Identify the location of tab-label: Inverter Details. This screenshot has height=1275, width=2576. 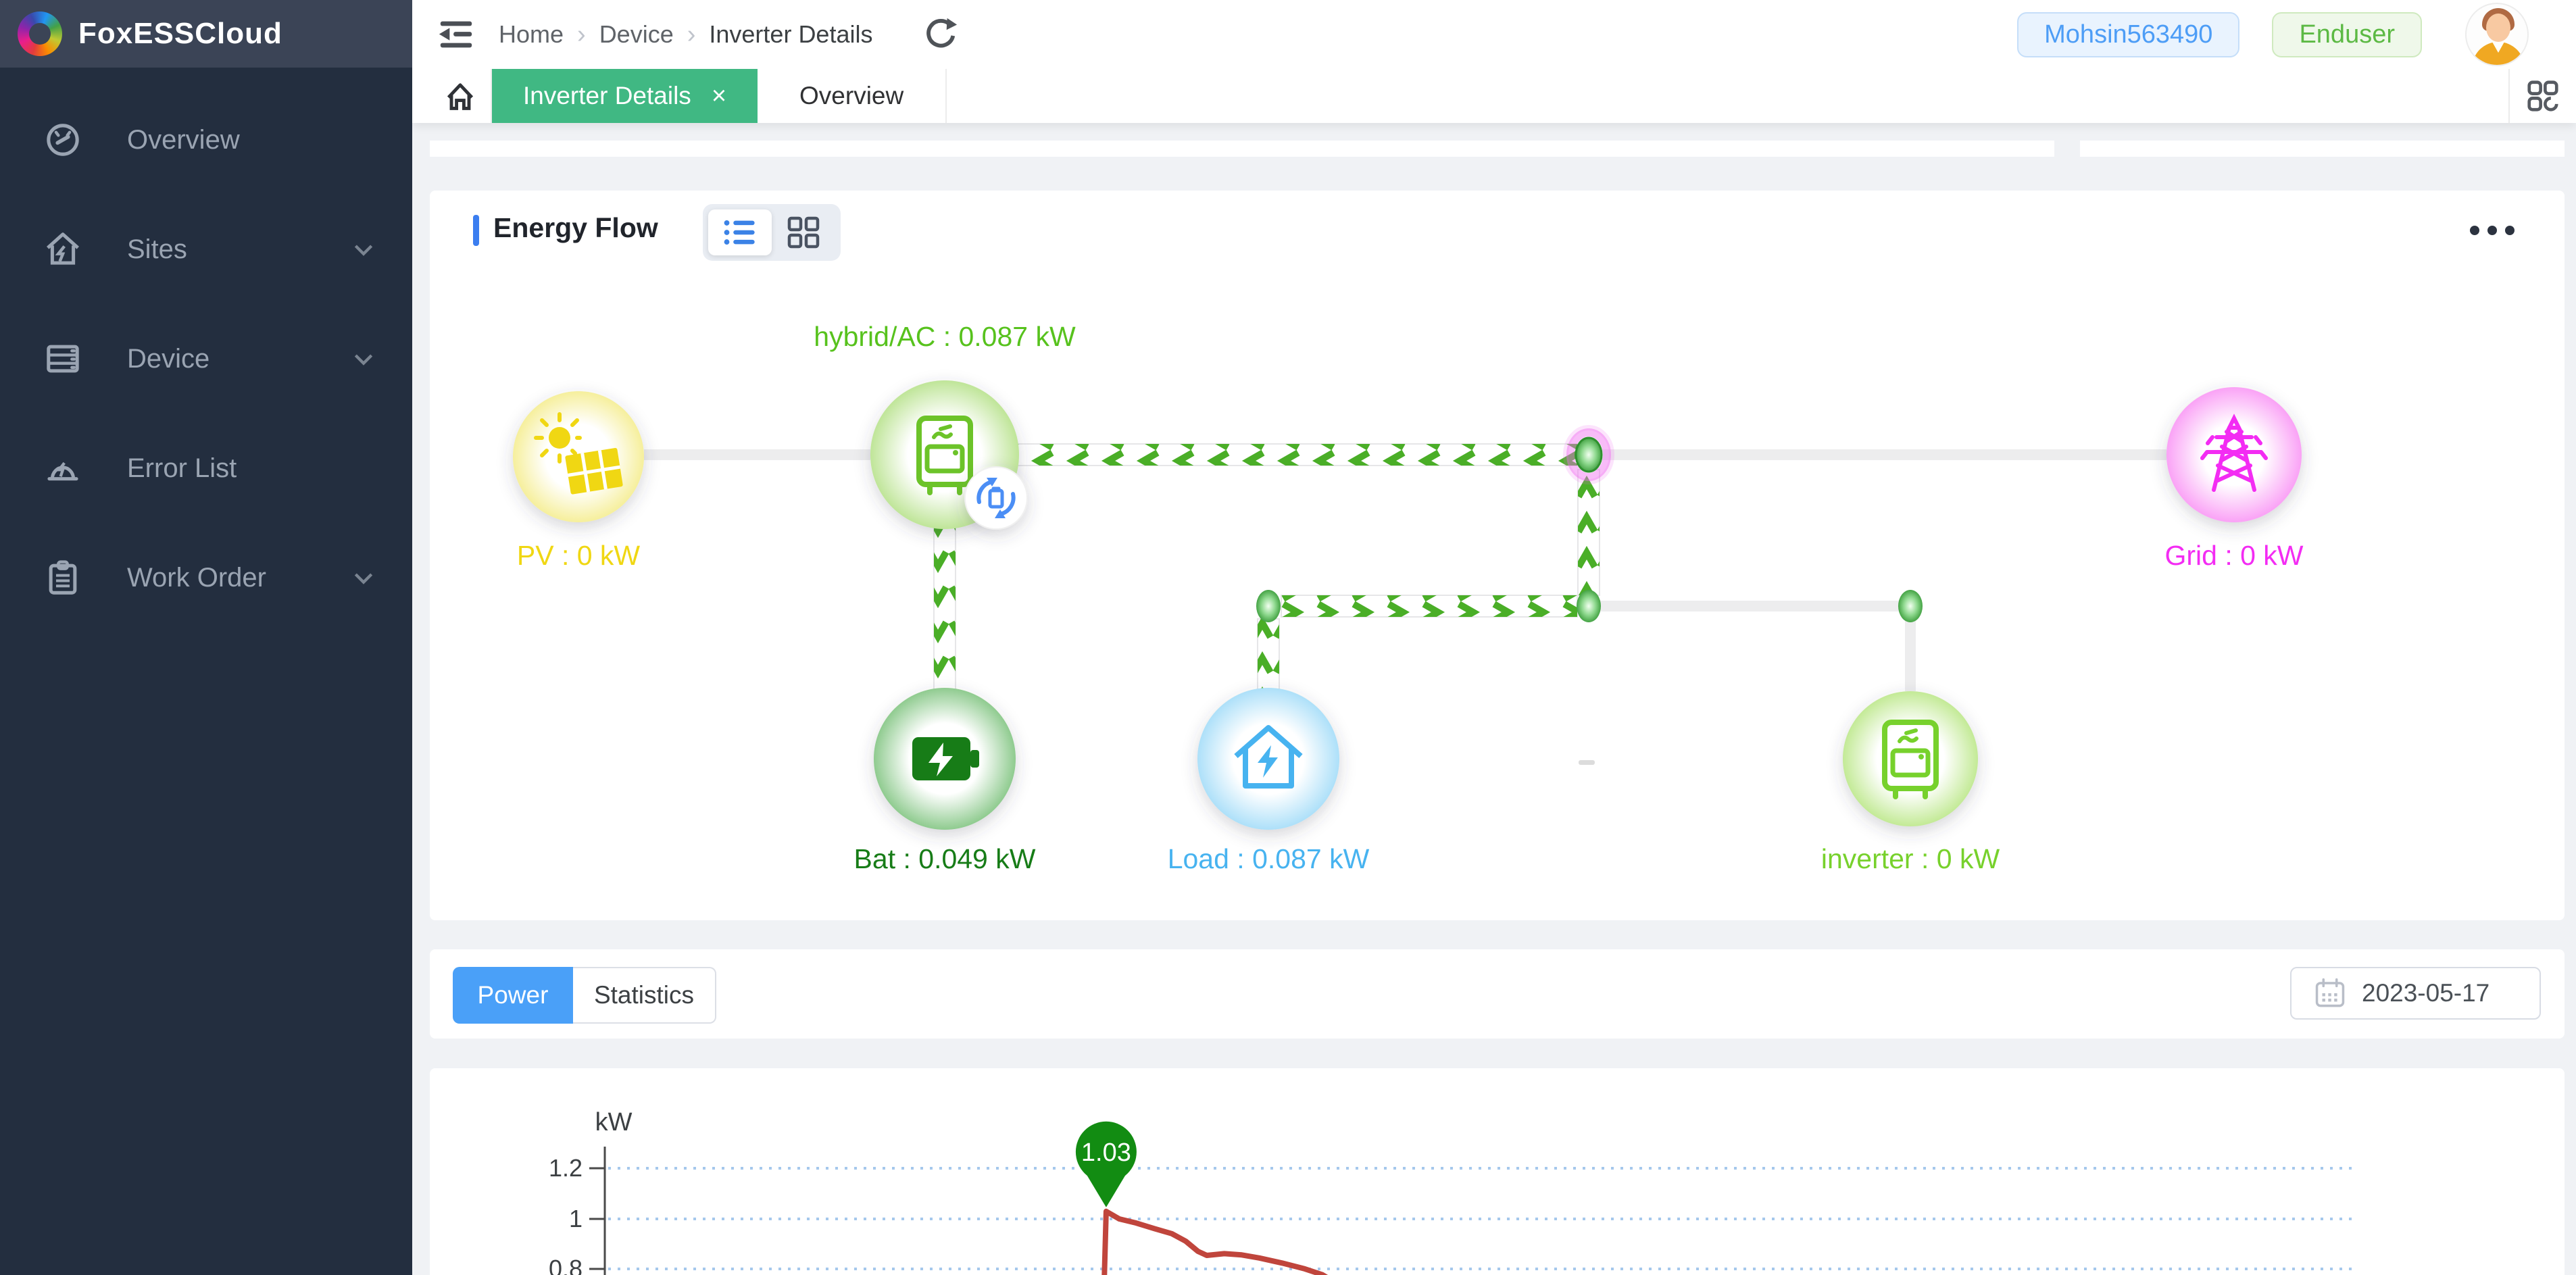
(607, 95).